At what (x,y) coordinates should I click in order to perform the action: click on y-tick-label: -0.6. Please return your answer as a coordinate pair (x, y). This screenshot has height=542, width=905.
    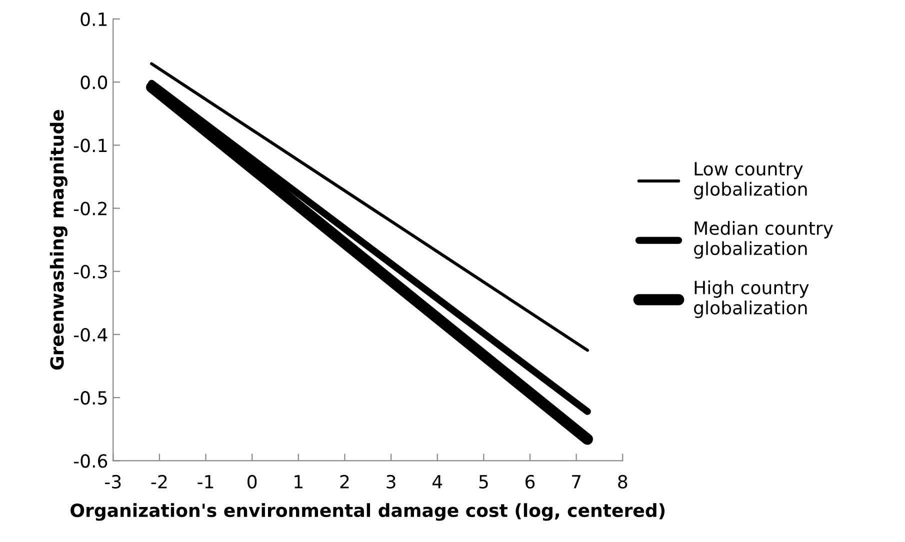
    Looking at the image, I should click on (91, 461).